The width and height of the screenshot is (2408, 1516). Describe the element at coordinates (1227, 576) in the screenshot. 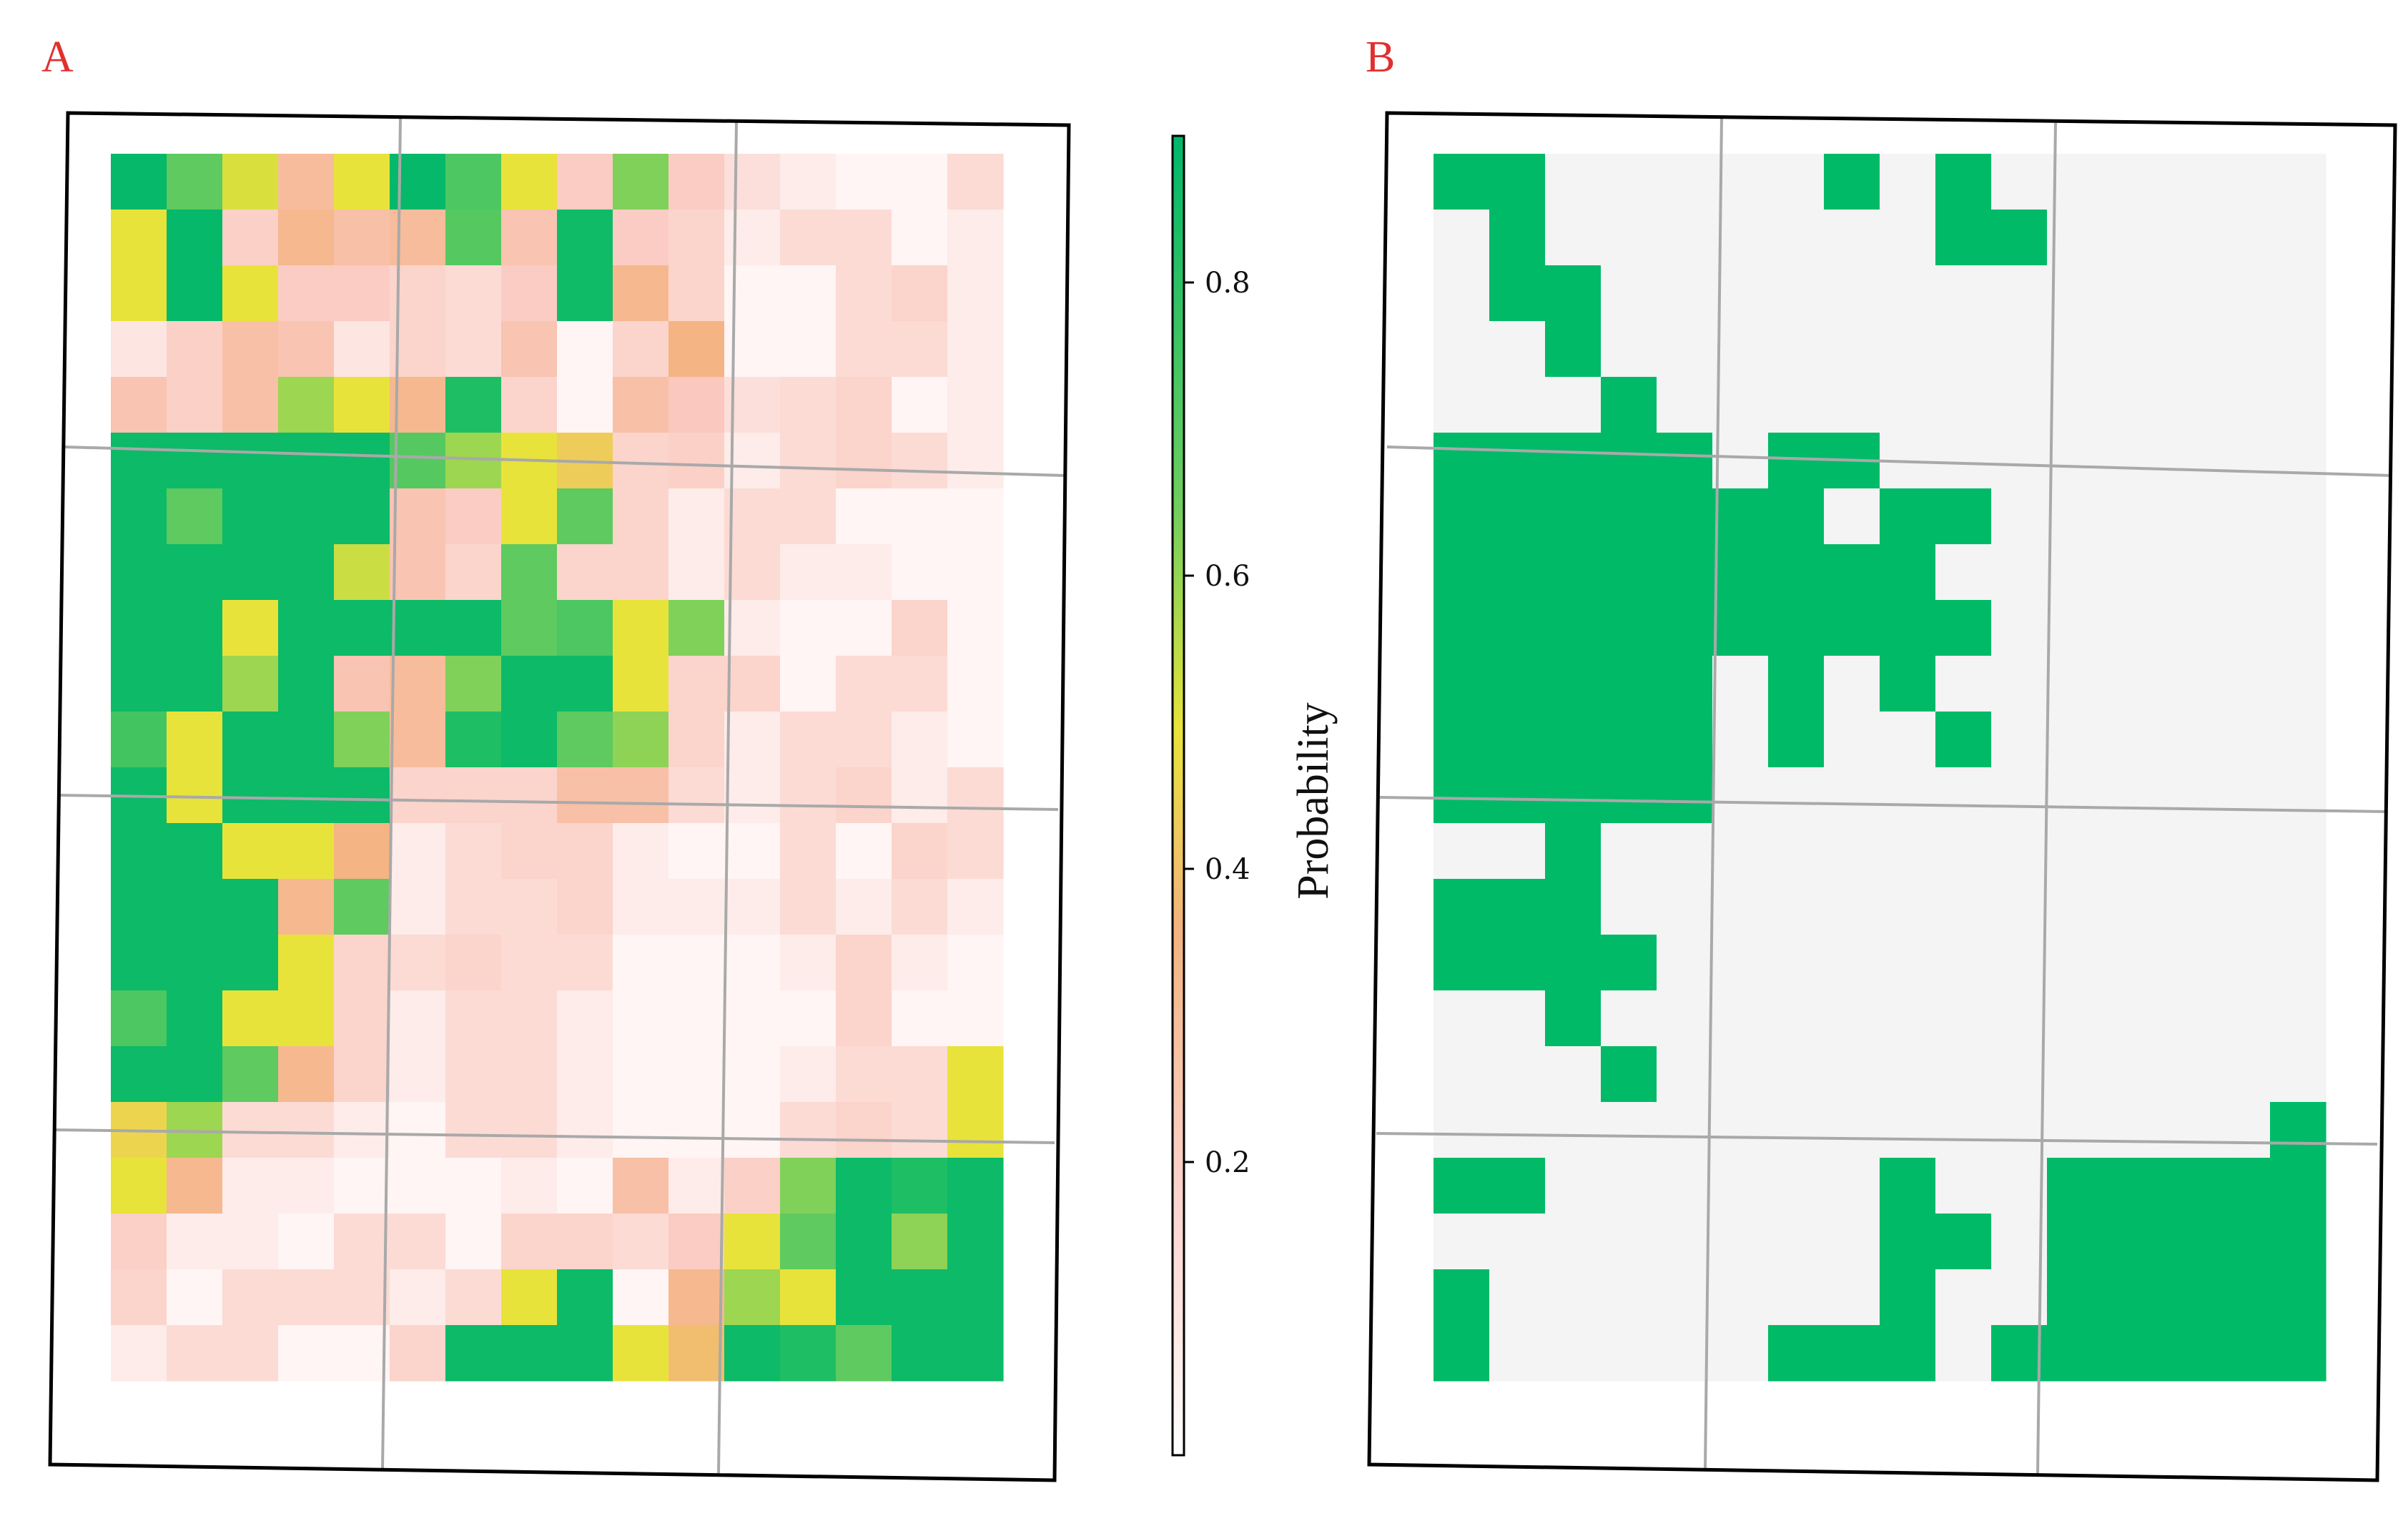

I see `colorbar-tick-label: 0.6` at that location.